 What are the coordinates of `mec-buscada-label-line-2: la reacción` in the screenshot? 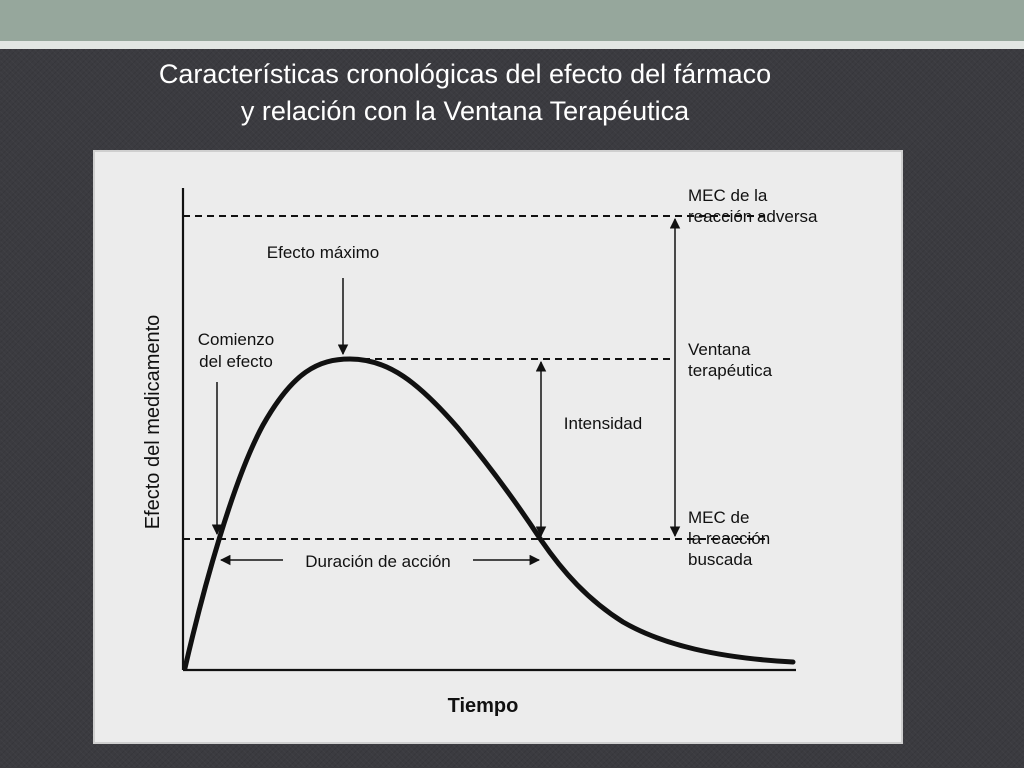 It's located at (729, 538).